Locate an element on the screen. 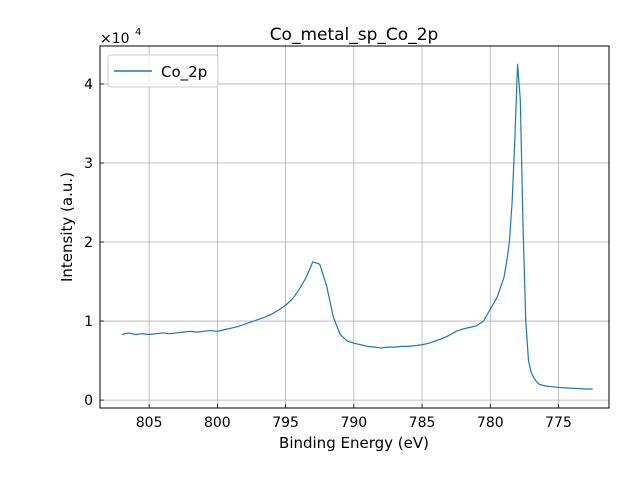  x-axis-label: Binding Energy (eV) is located at coordinates (354, 443).